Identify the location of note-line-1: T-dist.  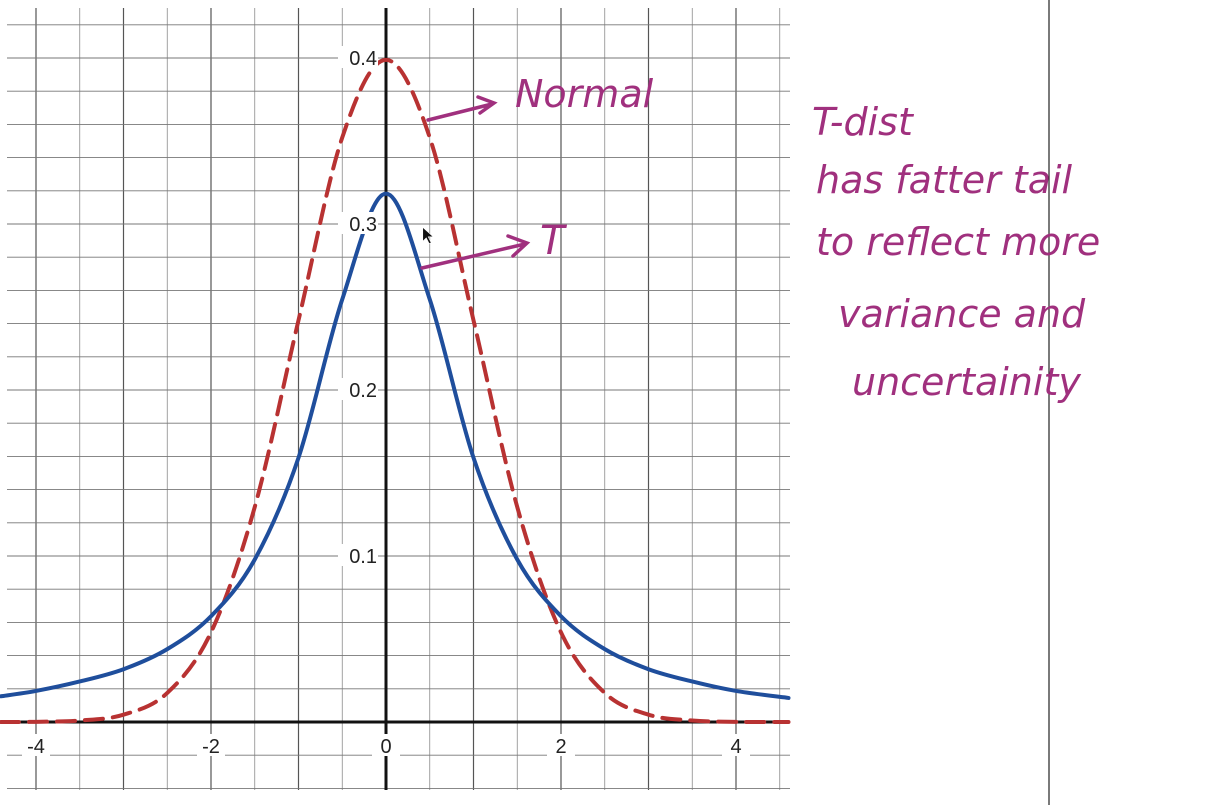
(863, 122).